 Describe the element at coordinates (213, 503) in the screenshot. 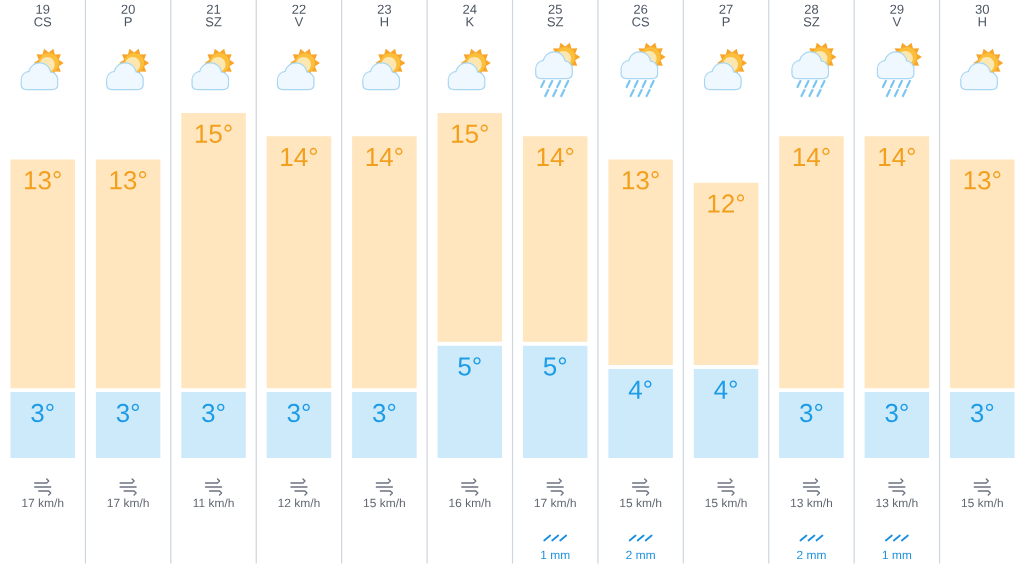

I see `text: 11 km/h` at that location.